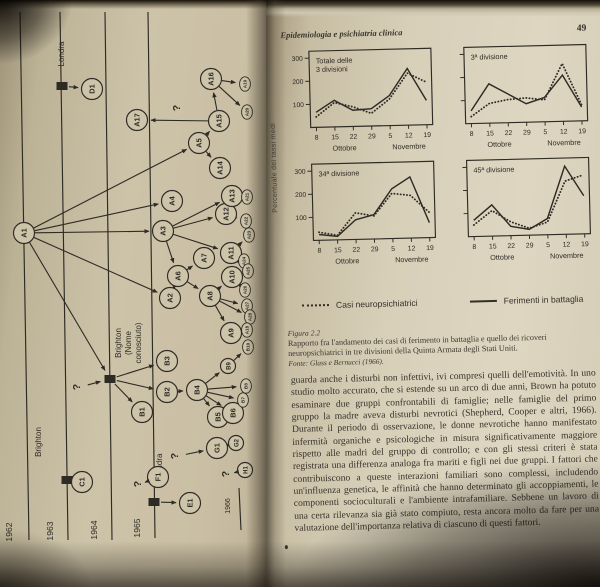  I want to click on chart-title: Totale delle, so click(334, 61).